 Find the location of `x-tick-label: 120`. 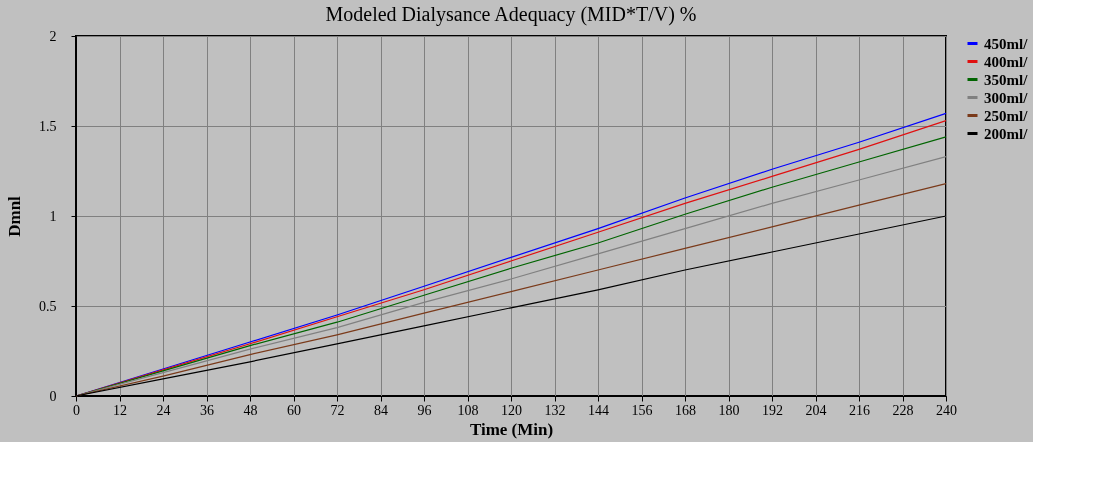

x-tick-label: 120 is located at coordinates (511, 410).